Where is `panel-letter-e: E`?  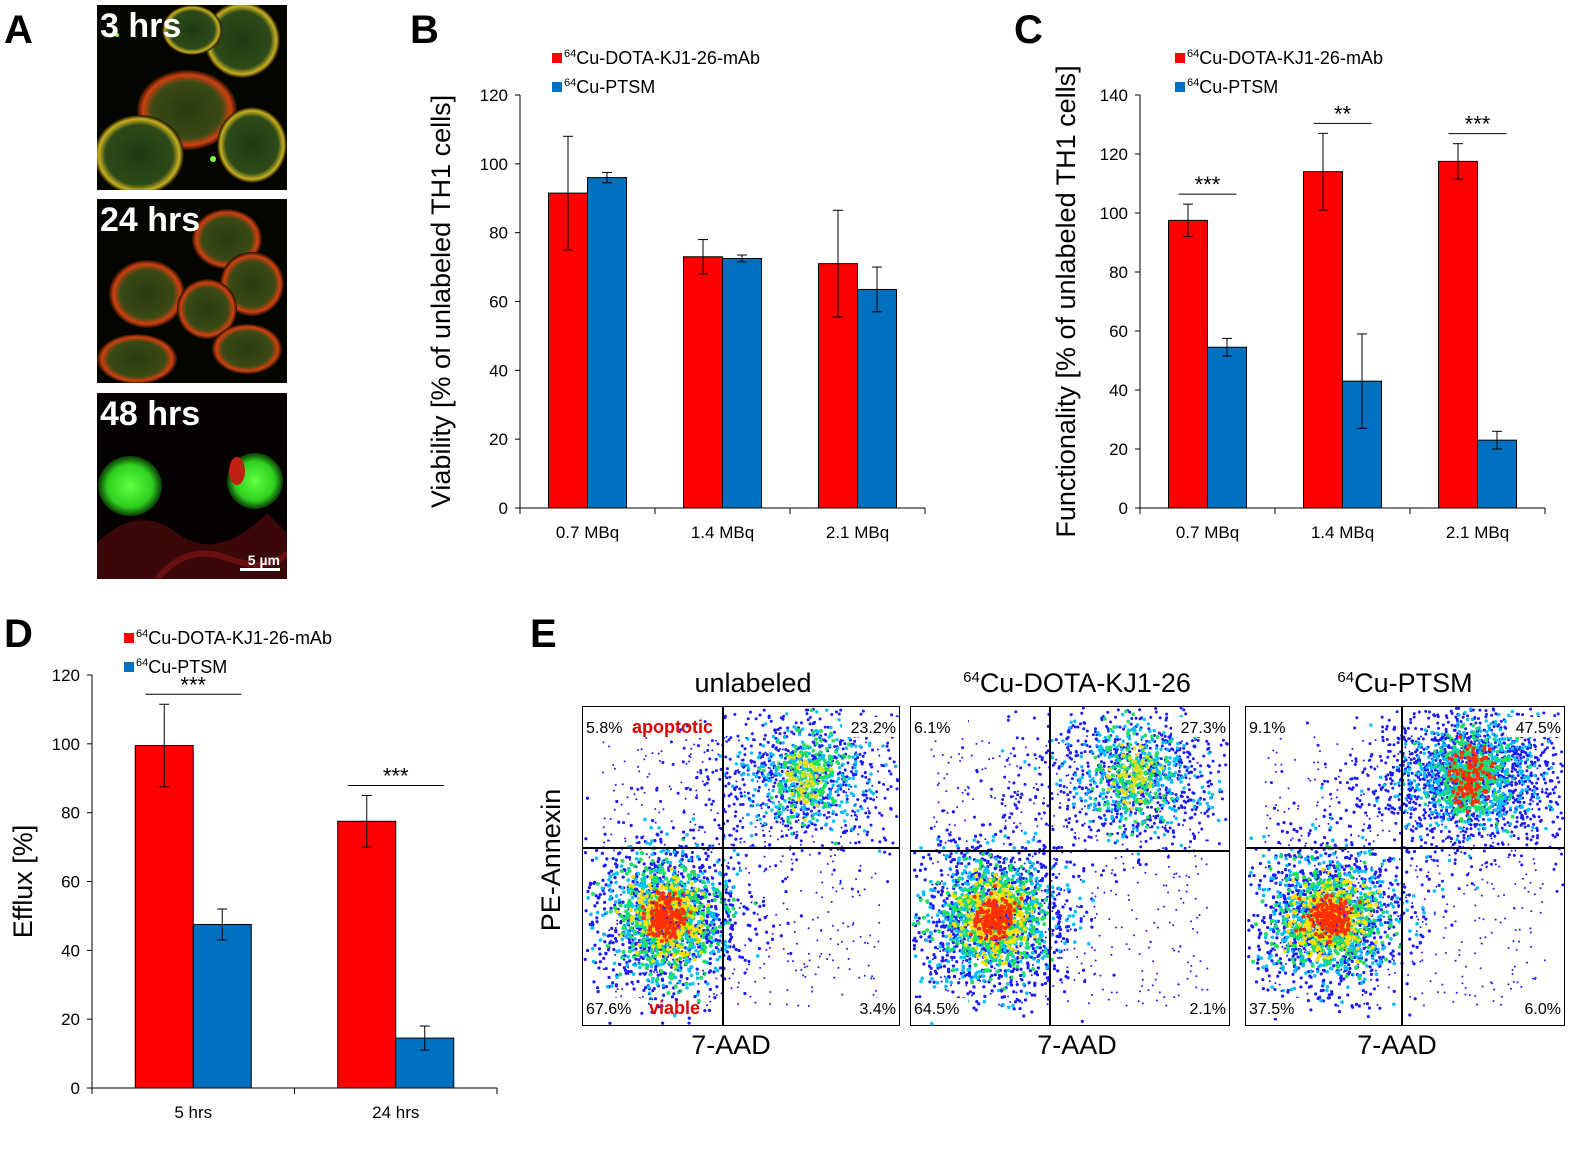
panel-letter-e: E is located at coordinates (543, 634).